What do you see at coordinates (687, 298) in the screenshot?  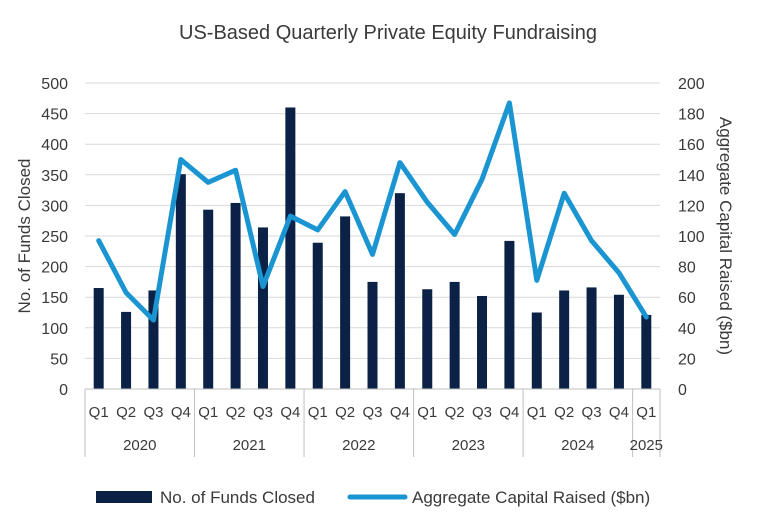 I see `y-tick-label-right: 60` at bounding box center [687, 298].